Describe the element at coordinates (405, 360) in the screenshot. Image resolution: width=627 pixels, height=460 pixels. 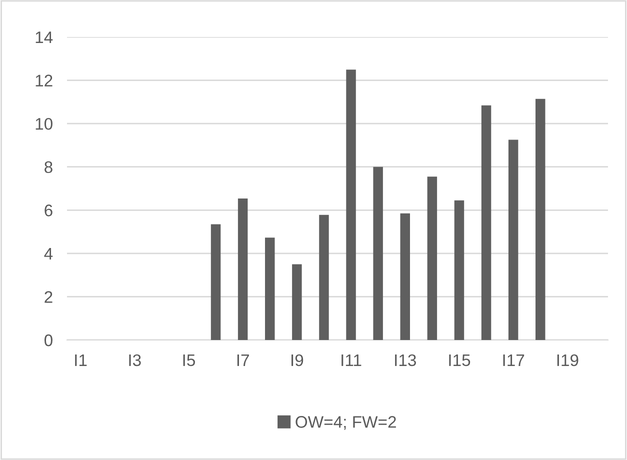
I see `x-tick-label: I13` at that location.